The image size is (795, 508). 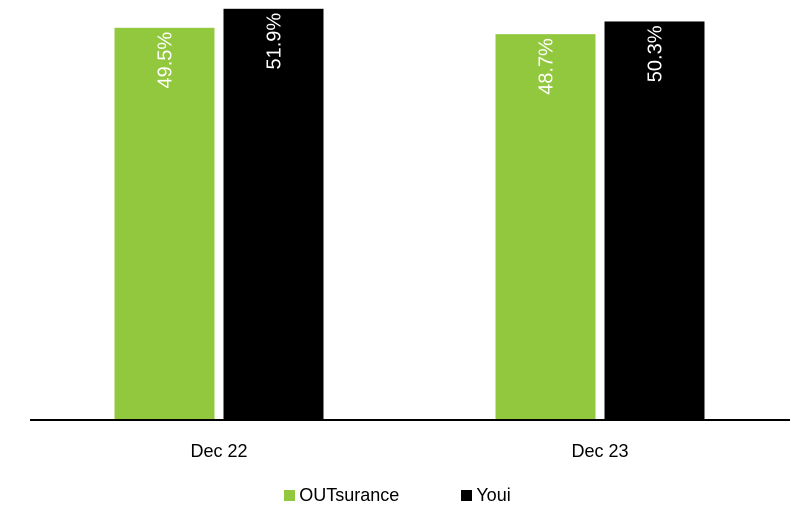 What do you see at coordinates (166, 60) in the screenshot?
I see `data-label-outsurance-dec-22: 49.5%` at bounding box center [166, 60].